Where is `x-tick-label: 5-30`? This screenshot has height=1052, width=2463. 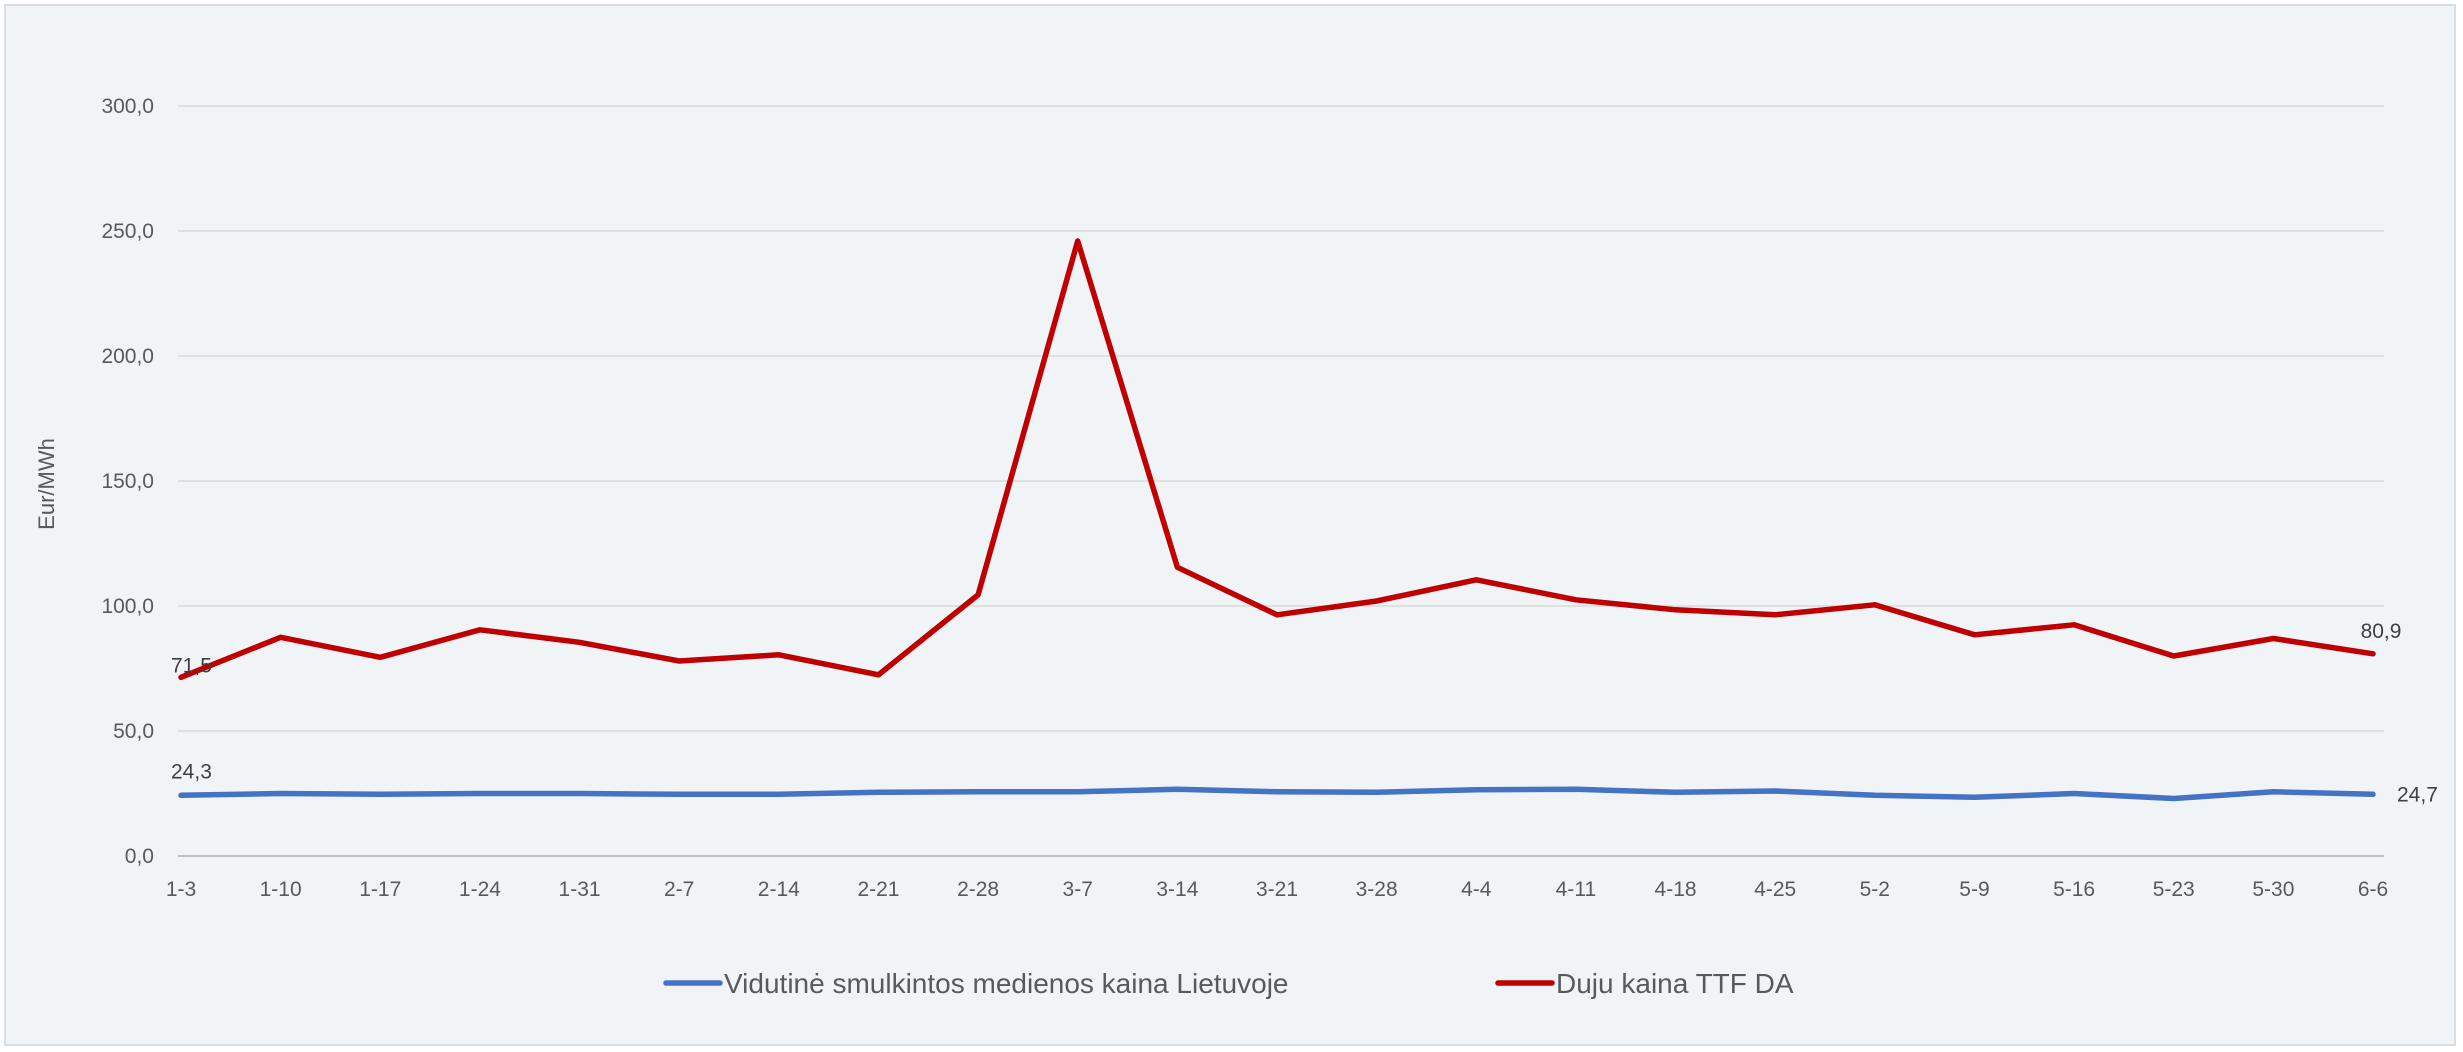 x-tick-label: 5-30 is located at coordinates (2273, 889).